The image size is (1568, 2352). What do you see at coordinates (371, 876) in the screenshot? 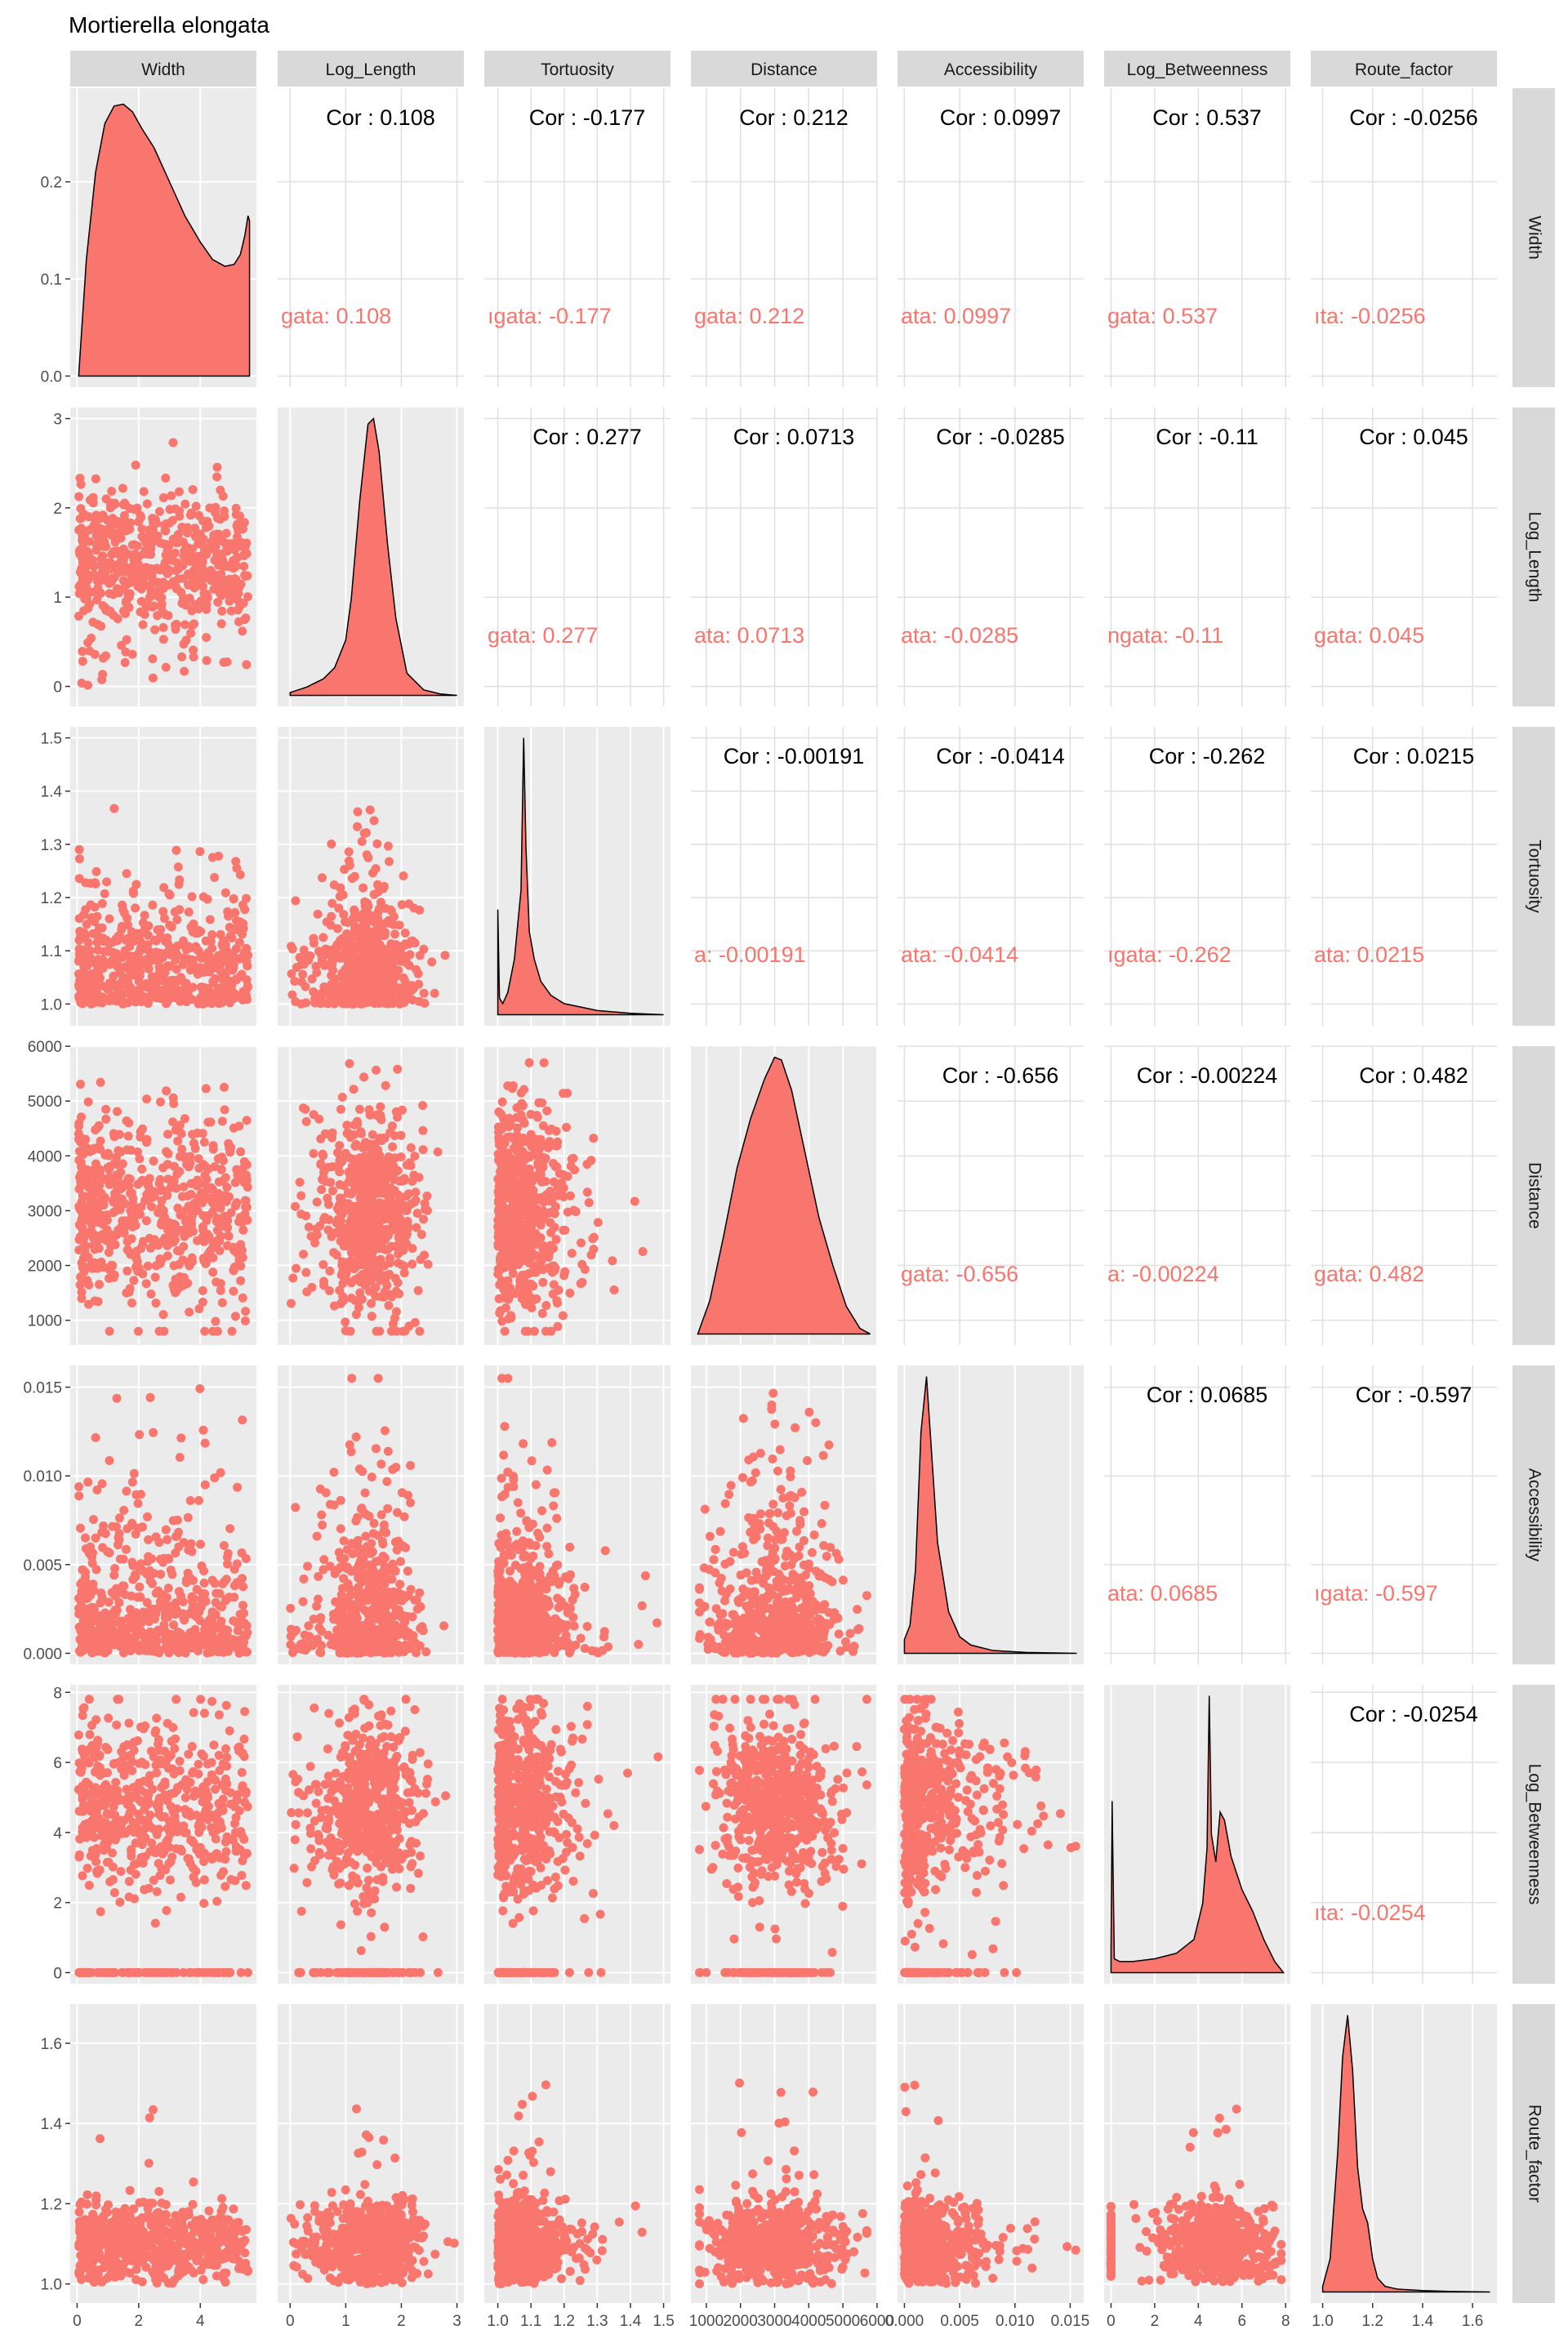
I see `panel-tortuosity-vs-log-length` at bounding box center [371, 876].